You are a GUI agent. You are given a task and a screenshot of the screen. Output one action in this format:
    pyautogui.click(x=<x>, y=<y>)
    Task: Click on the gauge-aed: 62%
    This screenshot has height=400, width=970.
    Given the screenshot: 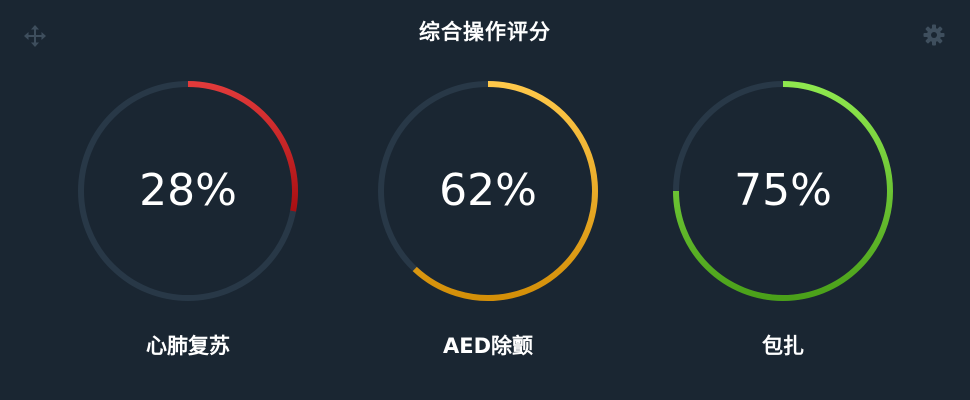 What is the action you would take?
    pyautogui.click(x=488, y=191)
    